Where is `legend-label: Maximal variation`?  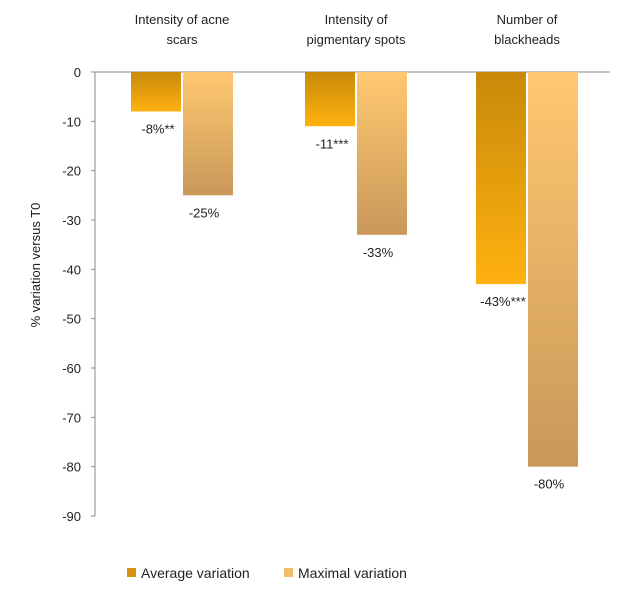 legend-label: Maximal variation is located at coordinates (352, 573).